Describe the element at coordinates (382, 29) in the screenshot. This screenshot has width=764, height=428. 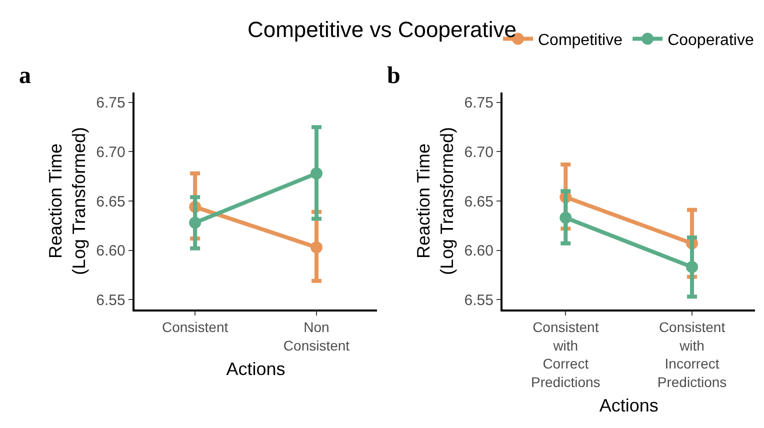
I see `chart-title: Competitive vs Cooperative` at that location.